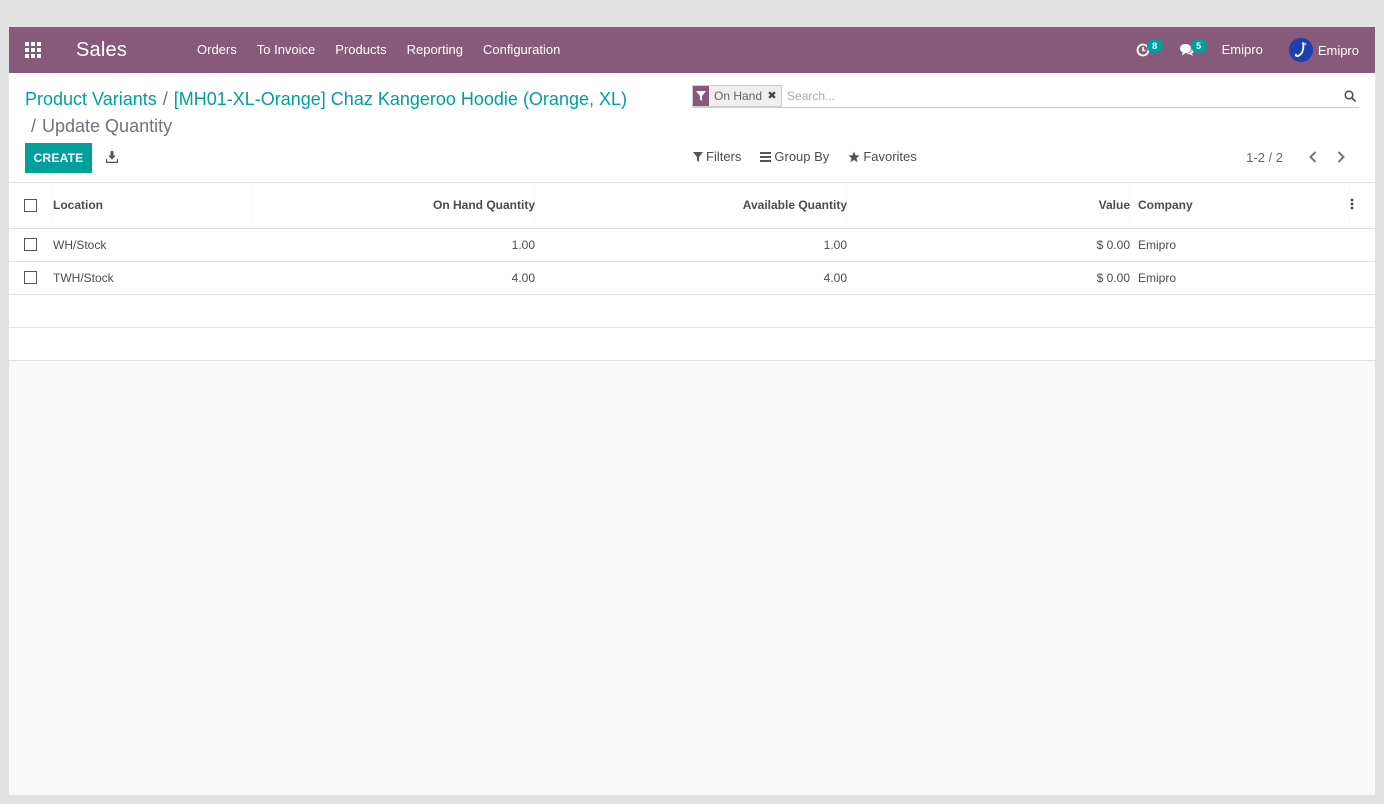 This screenshot has width=1384, height=804. Describe the element at coordinates (890, 156) in the screenshot. I see `favorites-label: Favorites` at that location.